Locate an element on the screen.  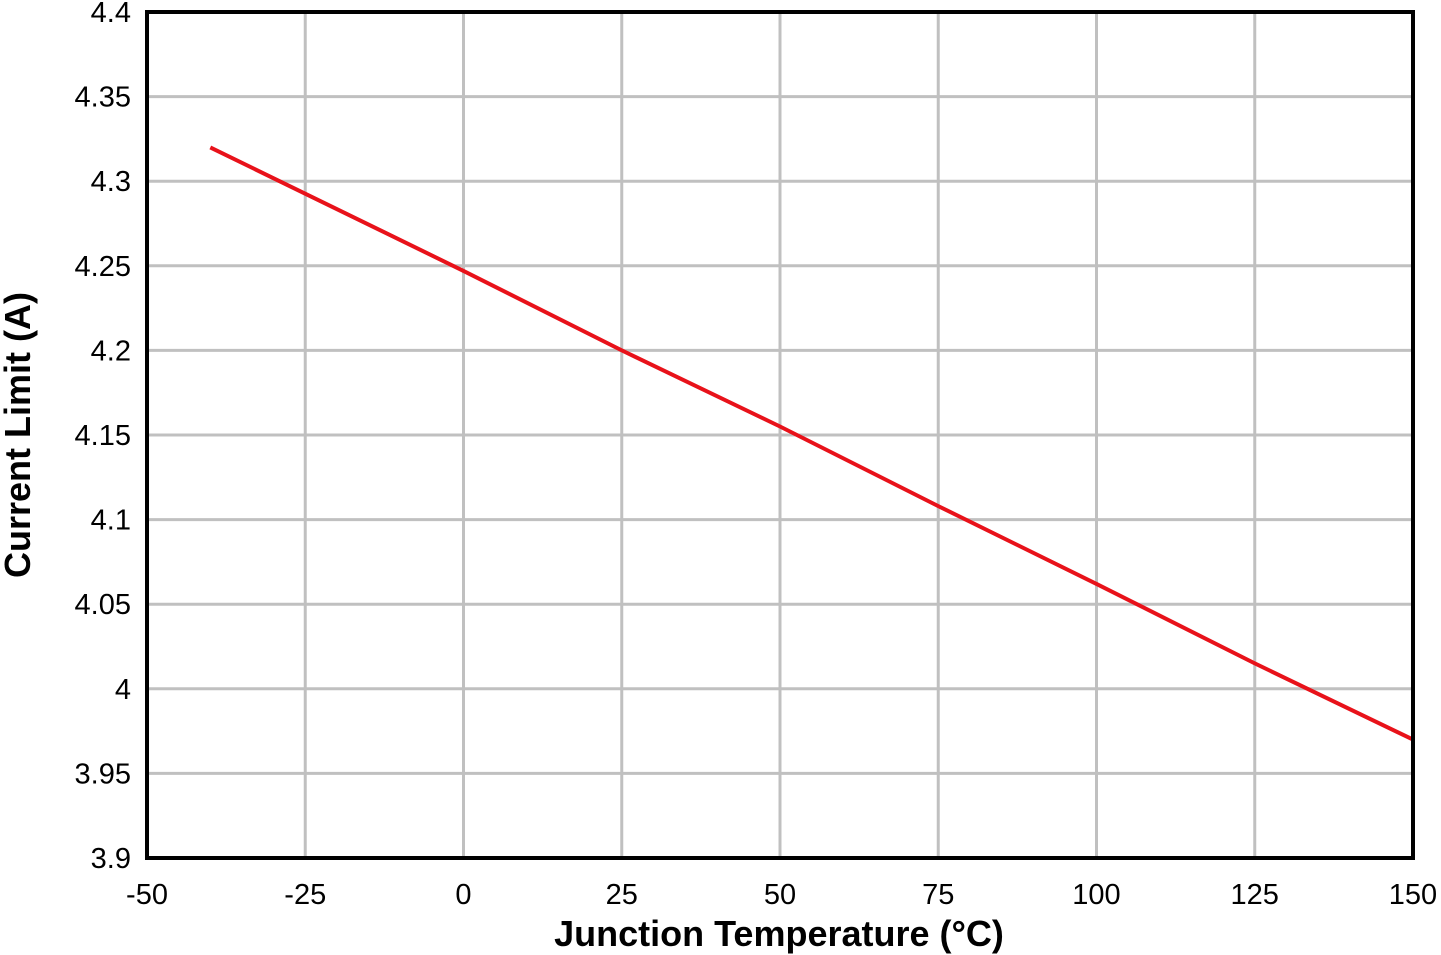
y-tick-label: 3.95 is located at coordinates (103, 774).